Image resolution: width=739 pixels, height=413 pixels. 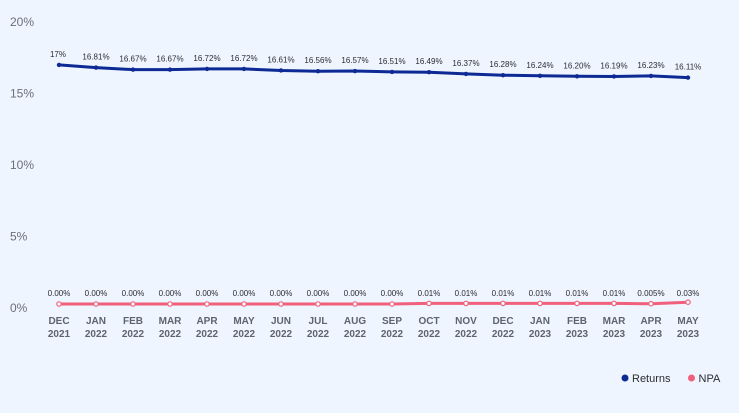 What do you see at coordinates (688, 67) in the screenshot?
I see `data-label: 16.11%` at bounding box center [688, 67].